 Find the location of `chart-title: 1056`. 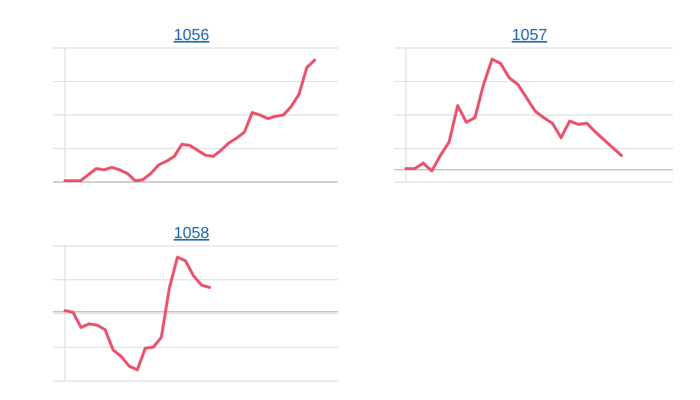

chart-title: 1056 is located at coordinates (192, 35).